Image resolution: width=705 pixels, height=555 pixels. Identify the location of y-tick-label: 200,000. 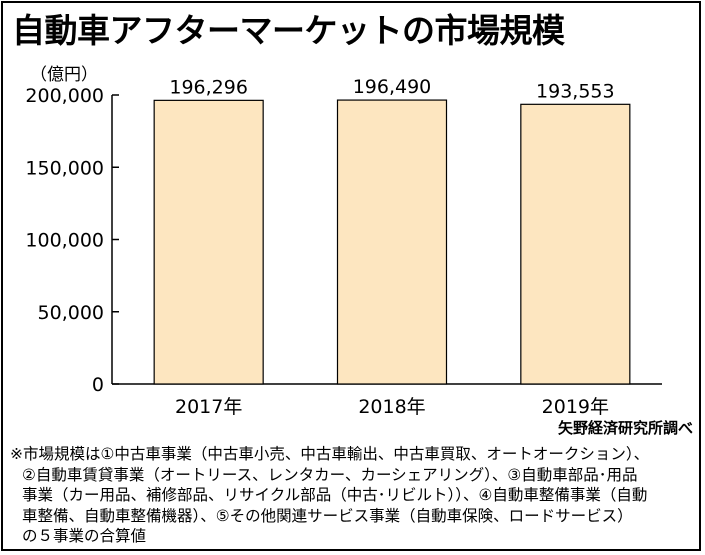
(64, 96).